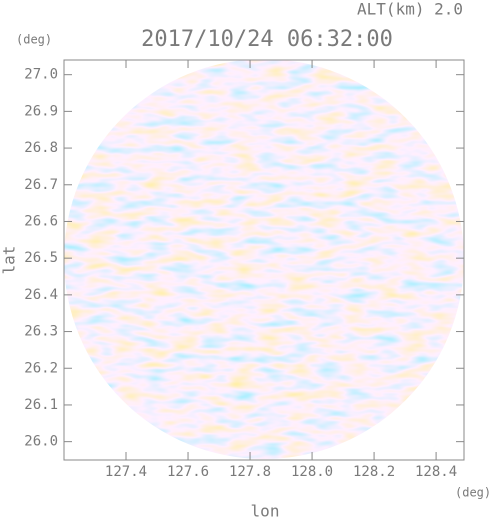 This screenshot has height=521, width=491. Describe the element at coordinates (41, 75) in the screenshot. I see `y-tick-label: 27.0` at that location.